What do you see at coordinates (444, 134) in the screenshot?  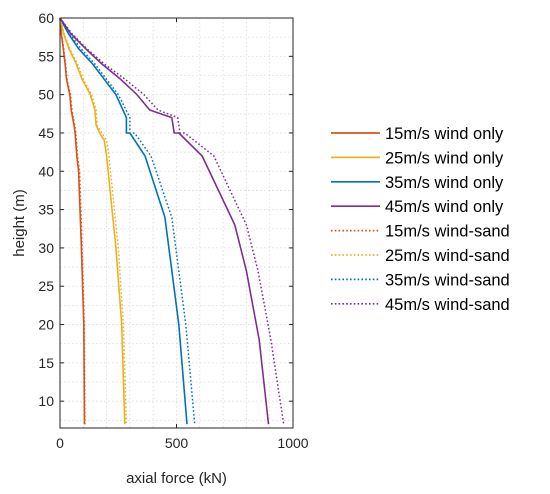 I see `legend-label-1: 15m/s wind only` at bounding box center [444, 134].